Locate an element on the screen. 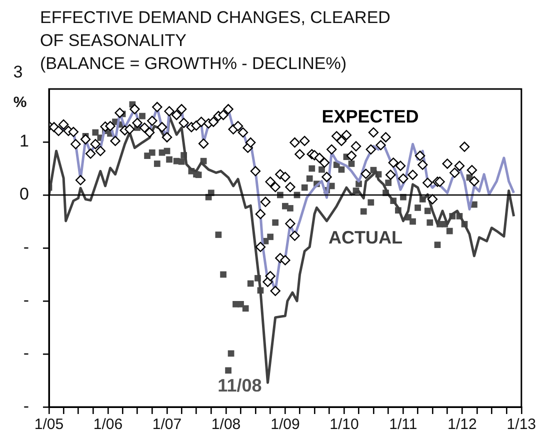  y-tick-label: 1 is located at coordinates (24, 141).